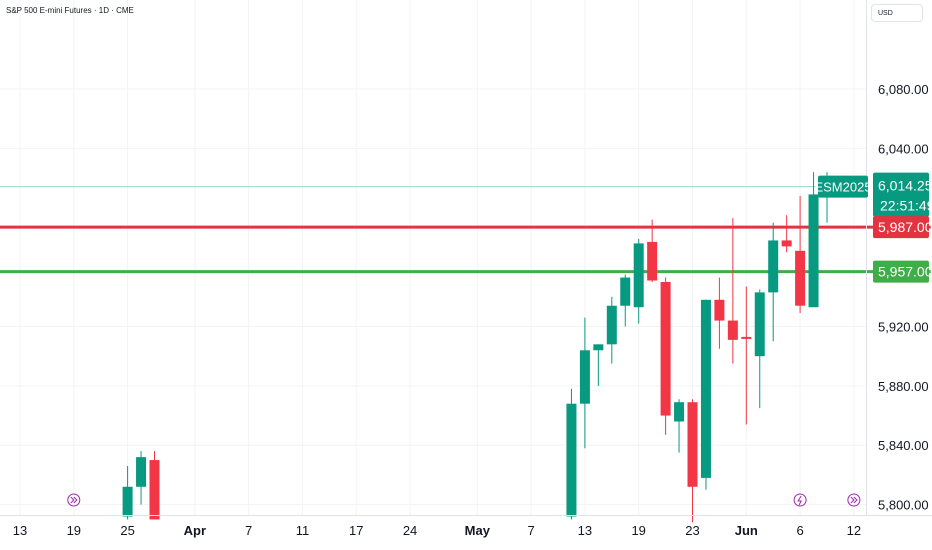  I want to click on time-scale-label: 11, so click(303, 530).